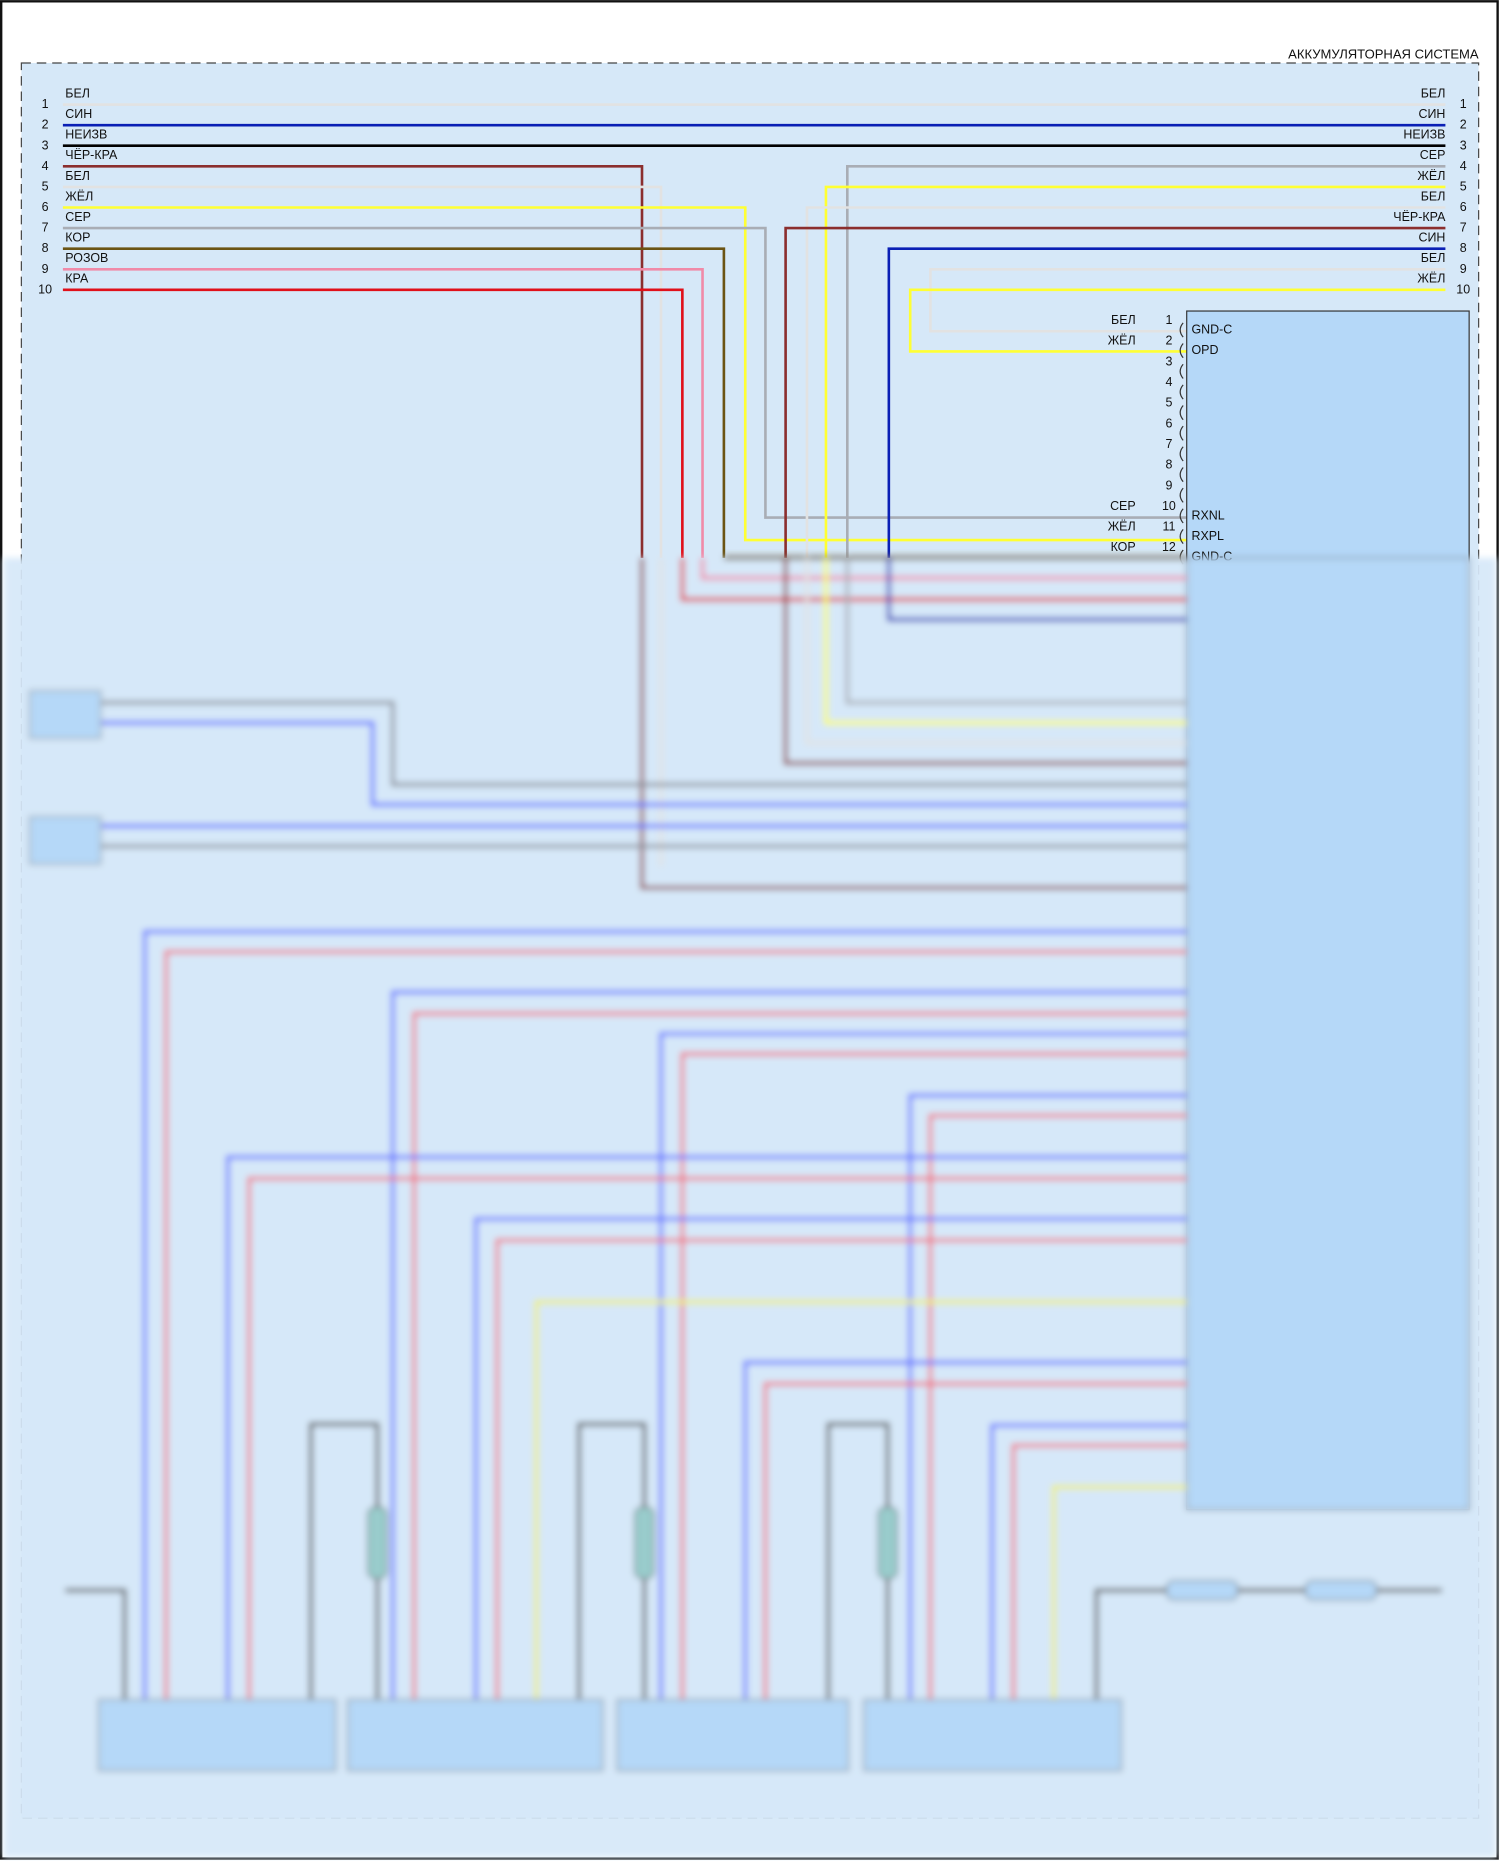  Describe the element at coordinates (86, 135) in the screenshot. I see `left-wire-color-label: НЕИЗВ` at that location.